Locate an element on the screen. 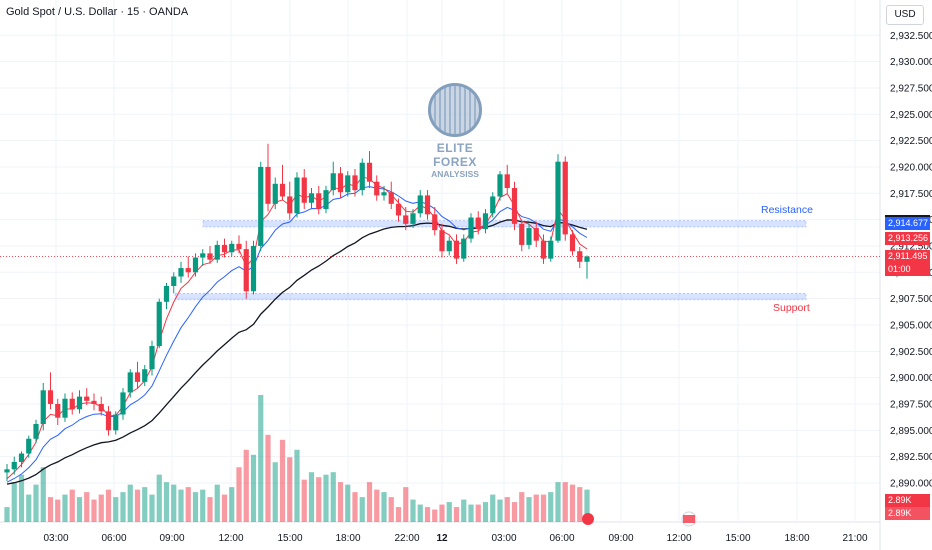 The image size is (932, 550). watermark-logo: ELITE FOREX ANALYSISS is located at coordinates (455, 131).